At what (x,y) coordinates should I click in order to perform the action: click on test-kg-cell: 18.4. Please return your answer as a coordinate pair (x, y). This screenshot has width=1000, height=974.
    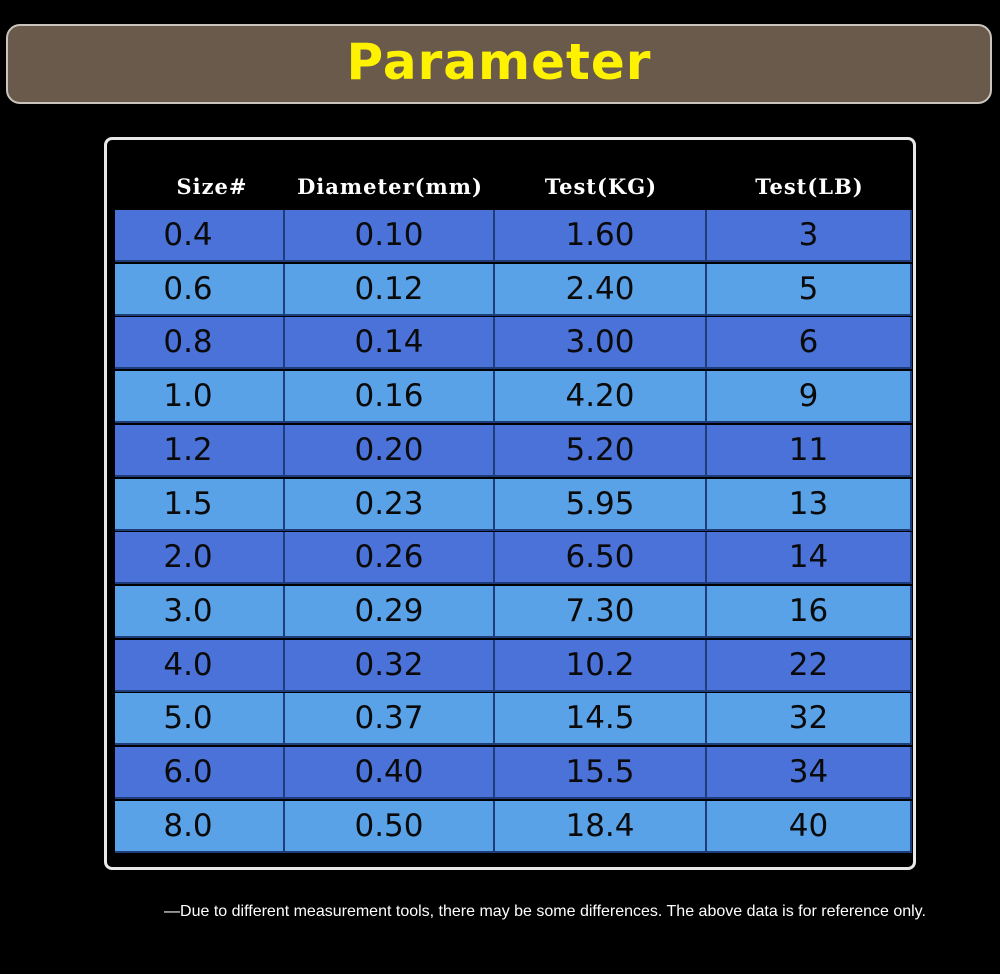
    Looking at the image, I should click on (601, 826).